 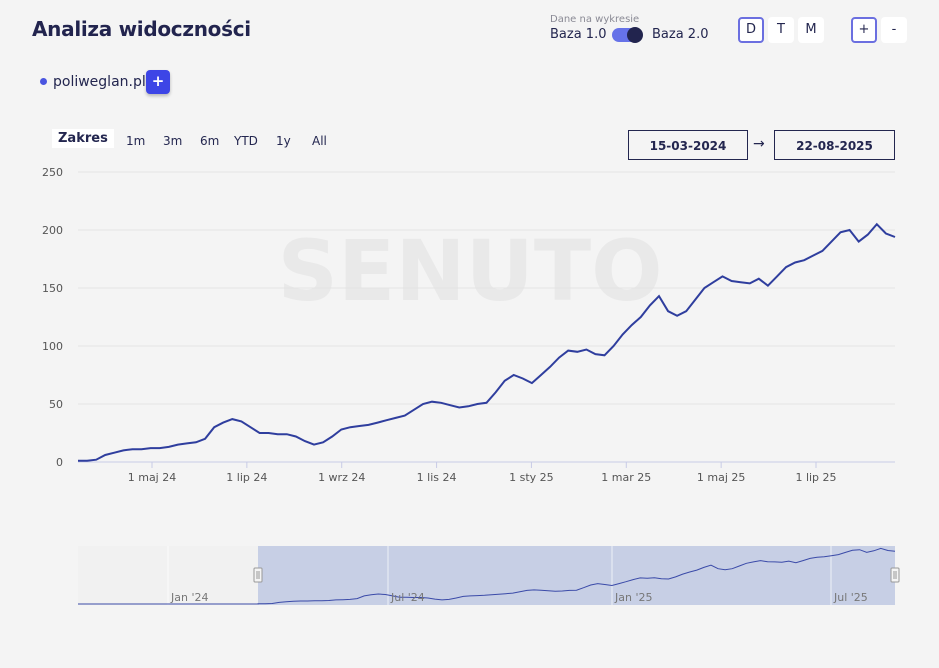 What do you see at coordinates (595, 19) in the screenshot?
I see `data-source-label: Dane na wykresie` at bounding box center [595, 19].